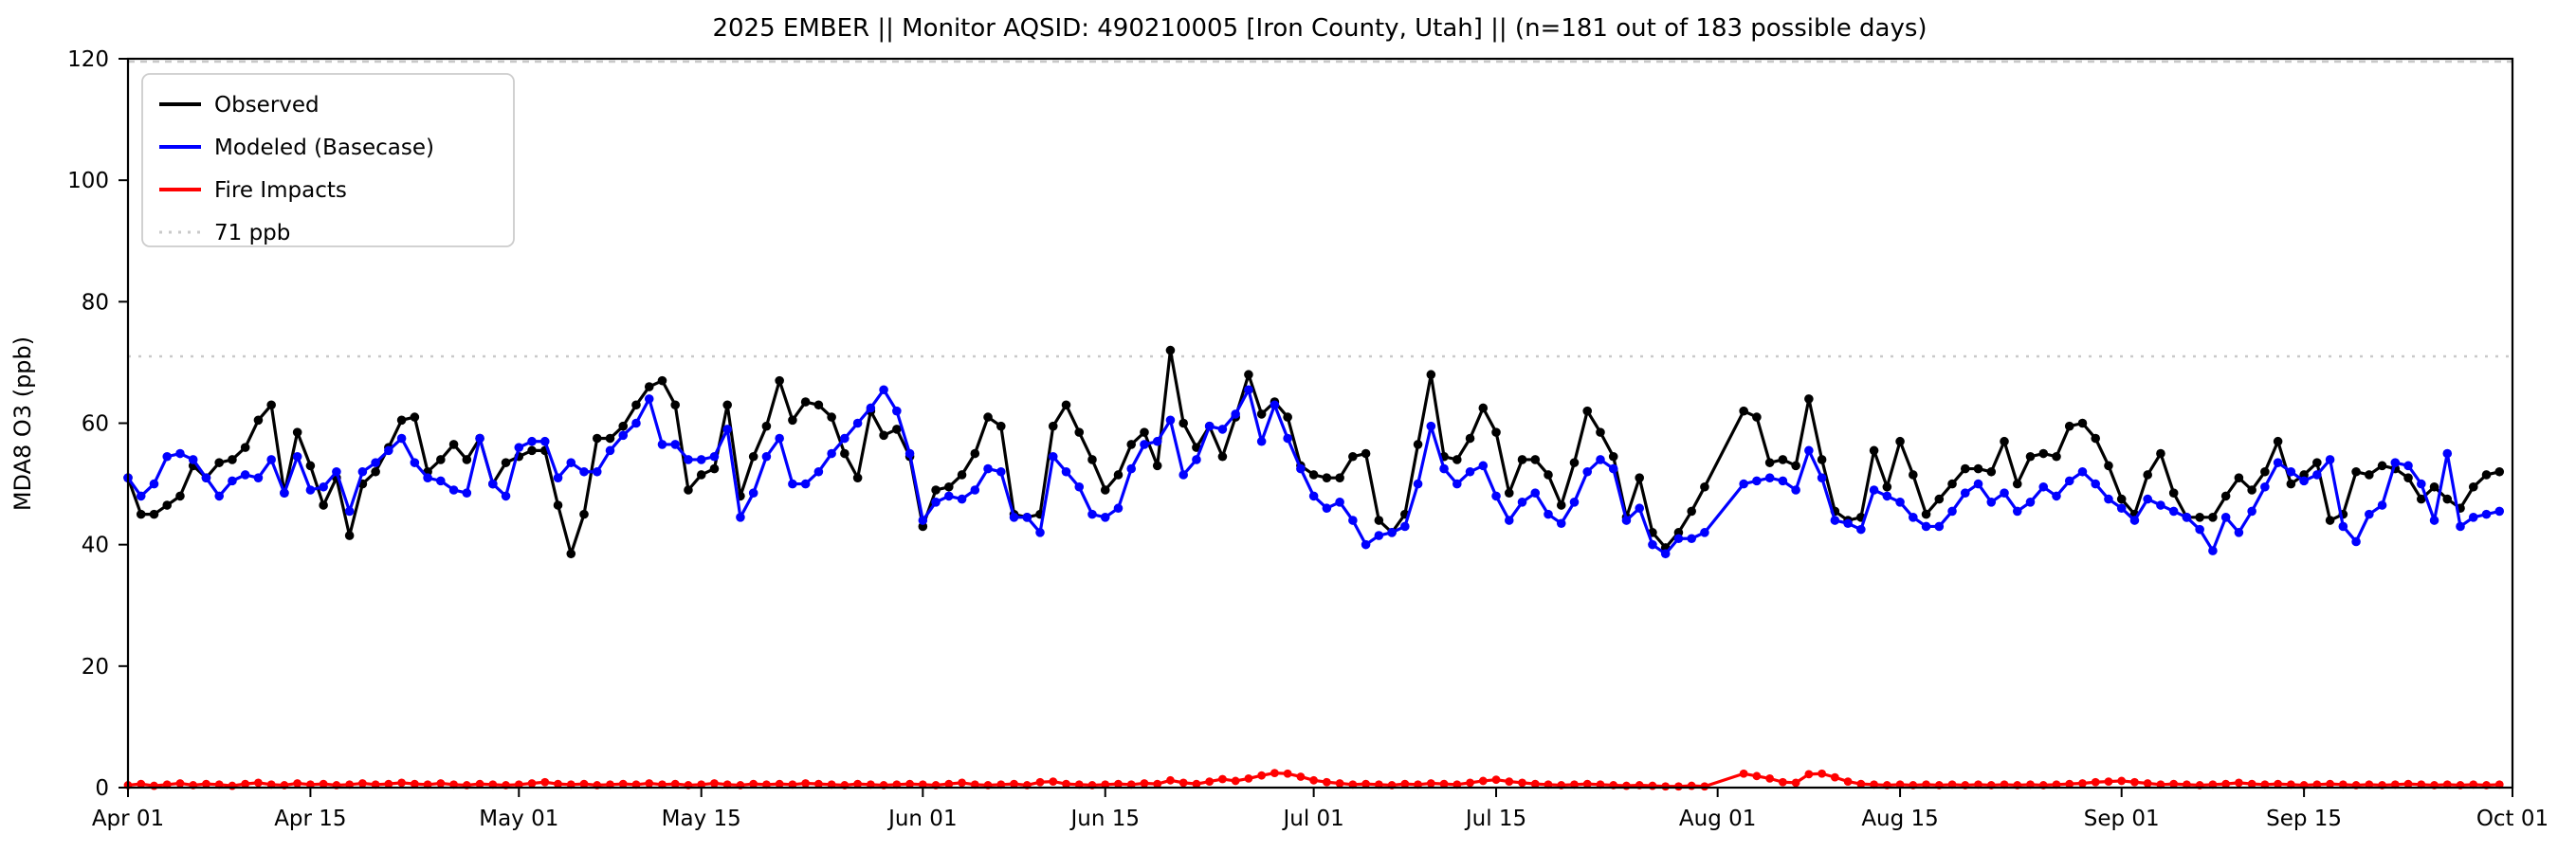  Describe the element at coordinates (95, 424) in the screenshot. I see `y-tick-label: 60` at that location.